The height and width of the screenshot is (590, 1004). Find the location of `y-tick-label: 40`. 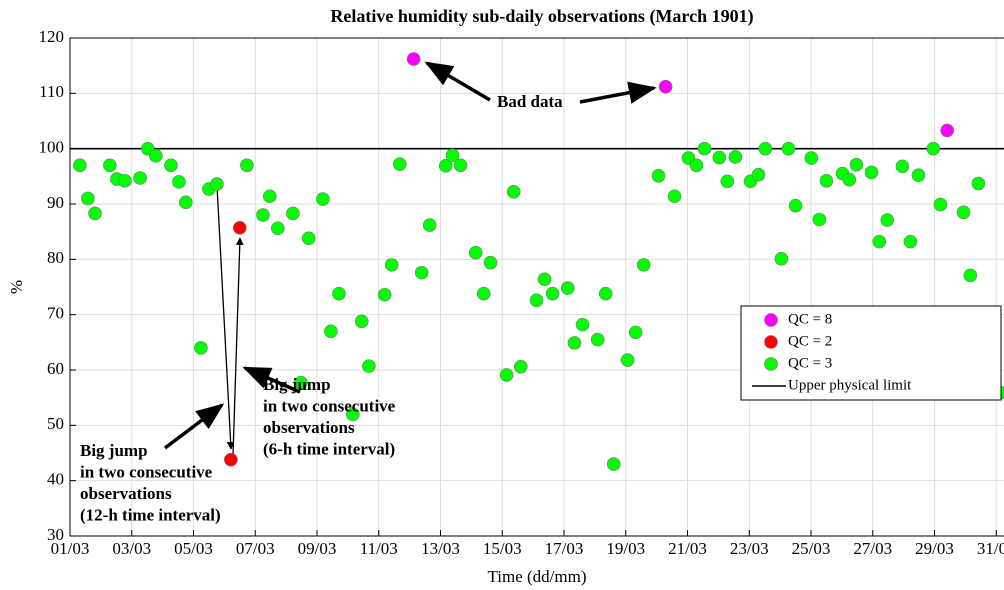

y-tick-label: 40 is located at coordinates (55, 479).